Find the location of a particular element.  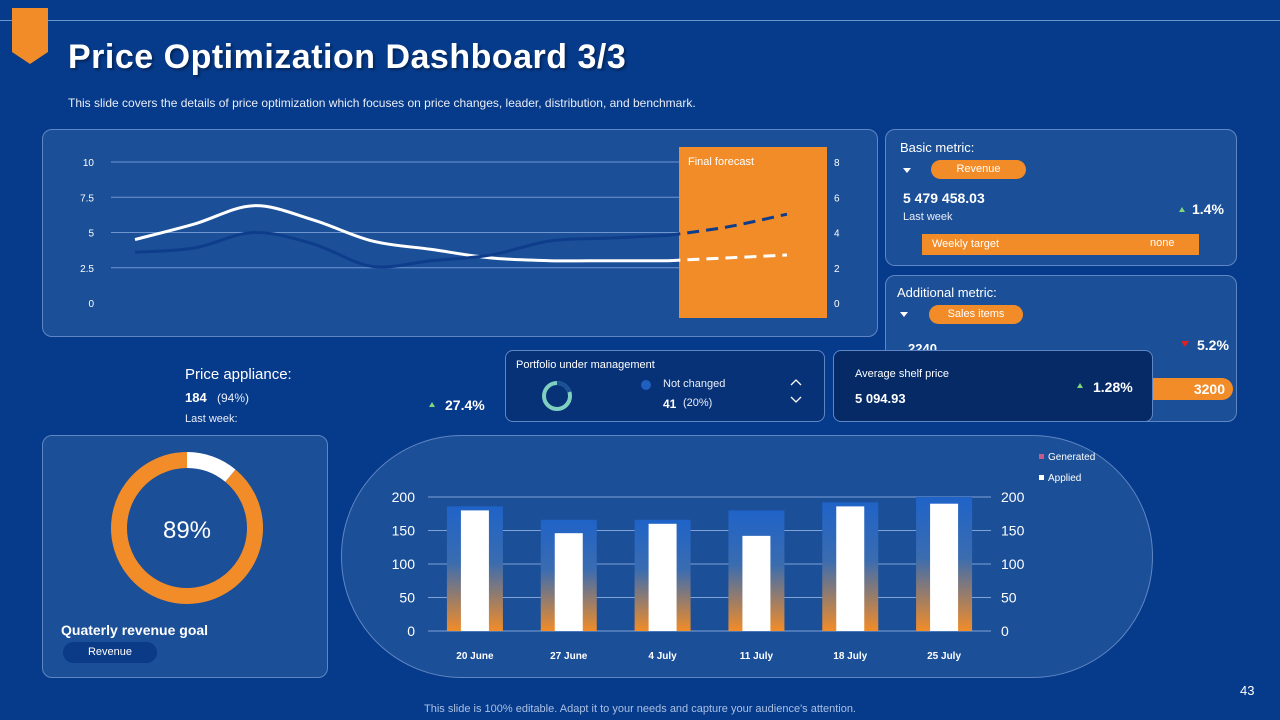

additional-metric-title: Additional metric: is located at coordinates (947, 292).